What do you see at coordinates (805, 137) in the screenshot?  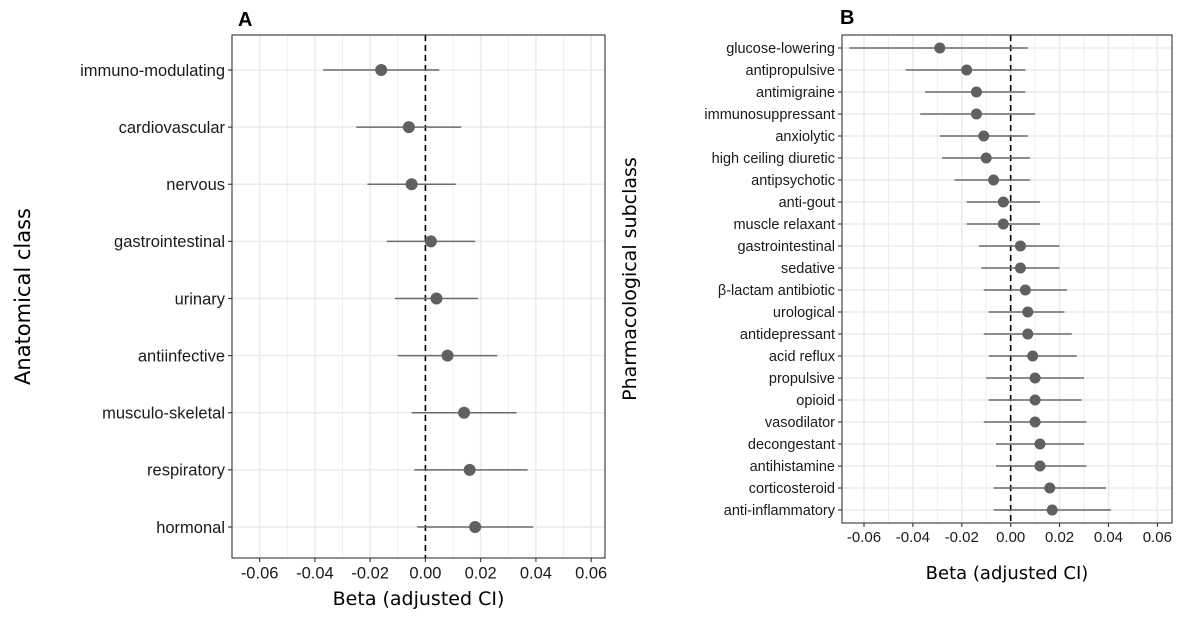 I see `category-label: anxiolytic` at bounding box center [805, 137].